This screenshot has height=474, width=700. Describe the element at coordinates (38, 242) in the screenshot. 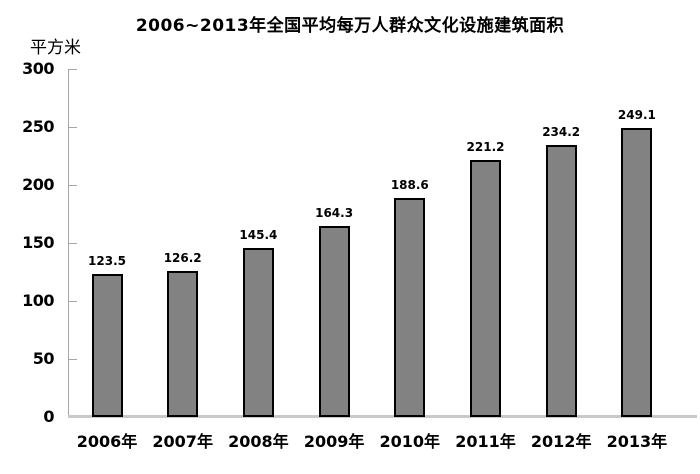

I see `y-axis-tick-label-150: 150` at that location.